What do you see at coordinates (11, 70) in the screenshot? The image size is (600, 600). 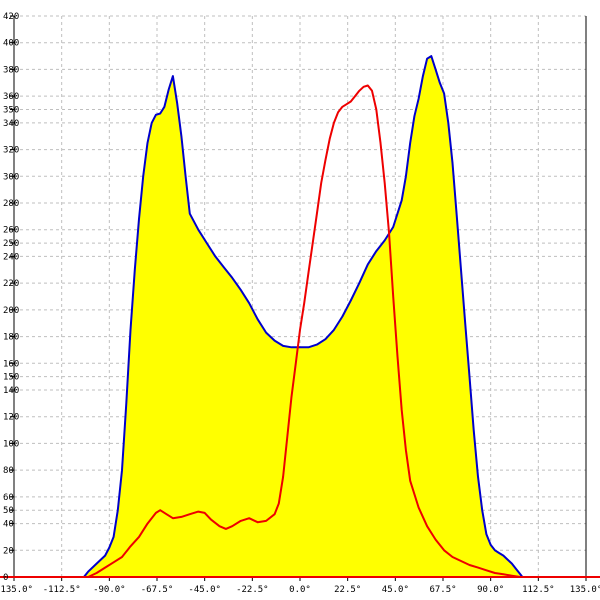 I see `y-tick-label: 380` at bounding box center [11, 70].